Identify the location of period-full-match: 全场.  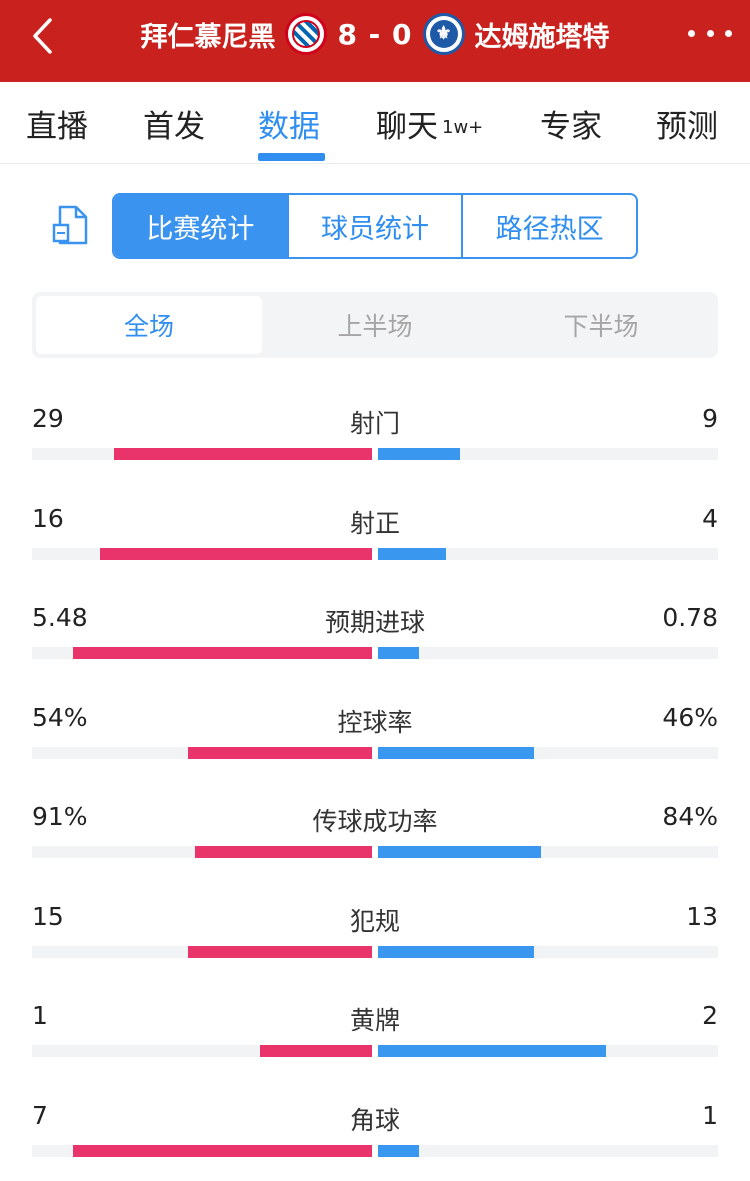
(149, 325).